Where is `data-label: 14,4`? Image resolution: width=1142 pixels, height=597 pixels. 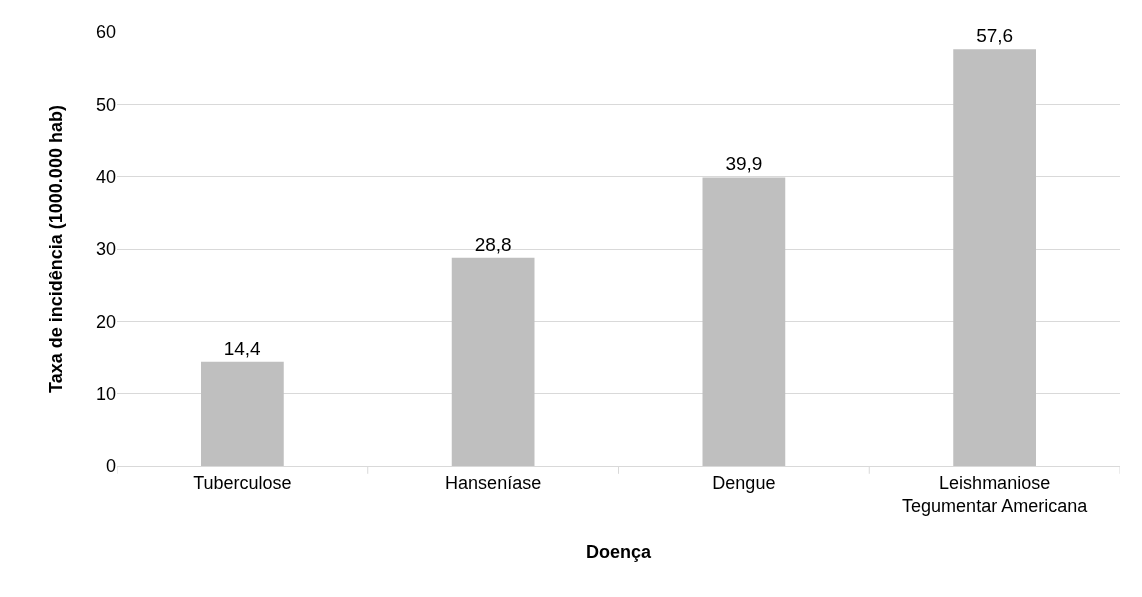
data-label: 14,4 is located at coordinates (242, 348).